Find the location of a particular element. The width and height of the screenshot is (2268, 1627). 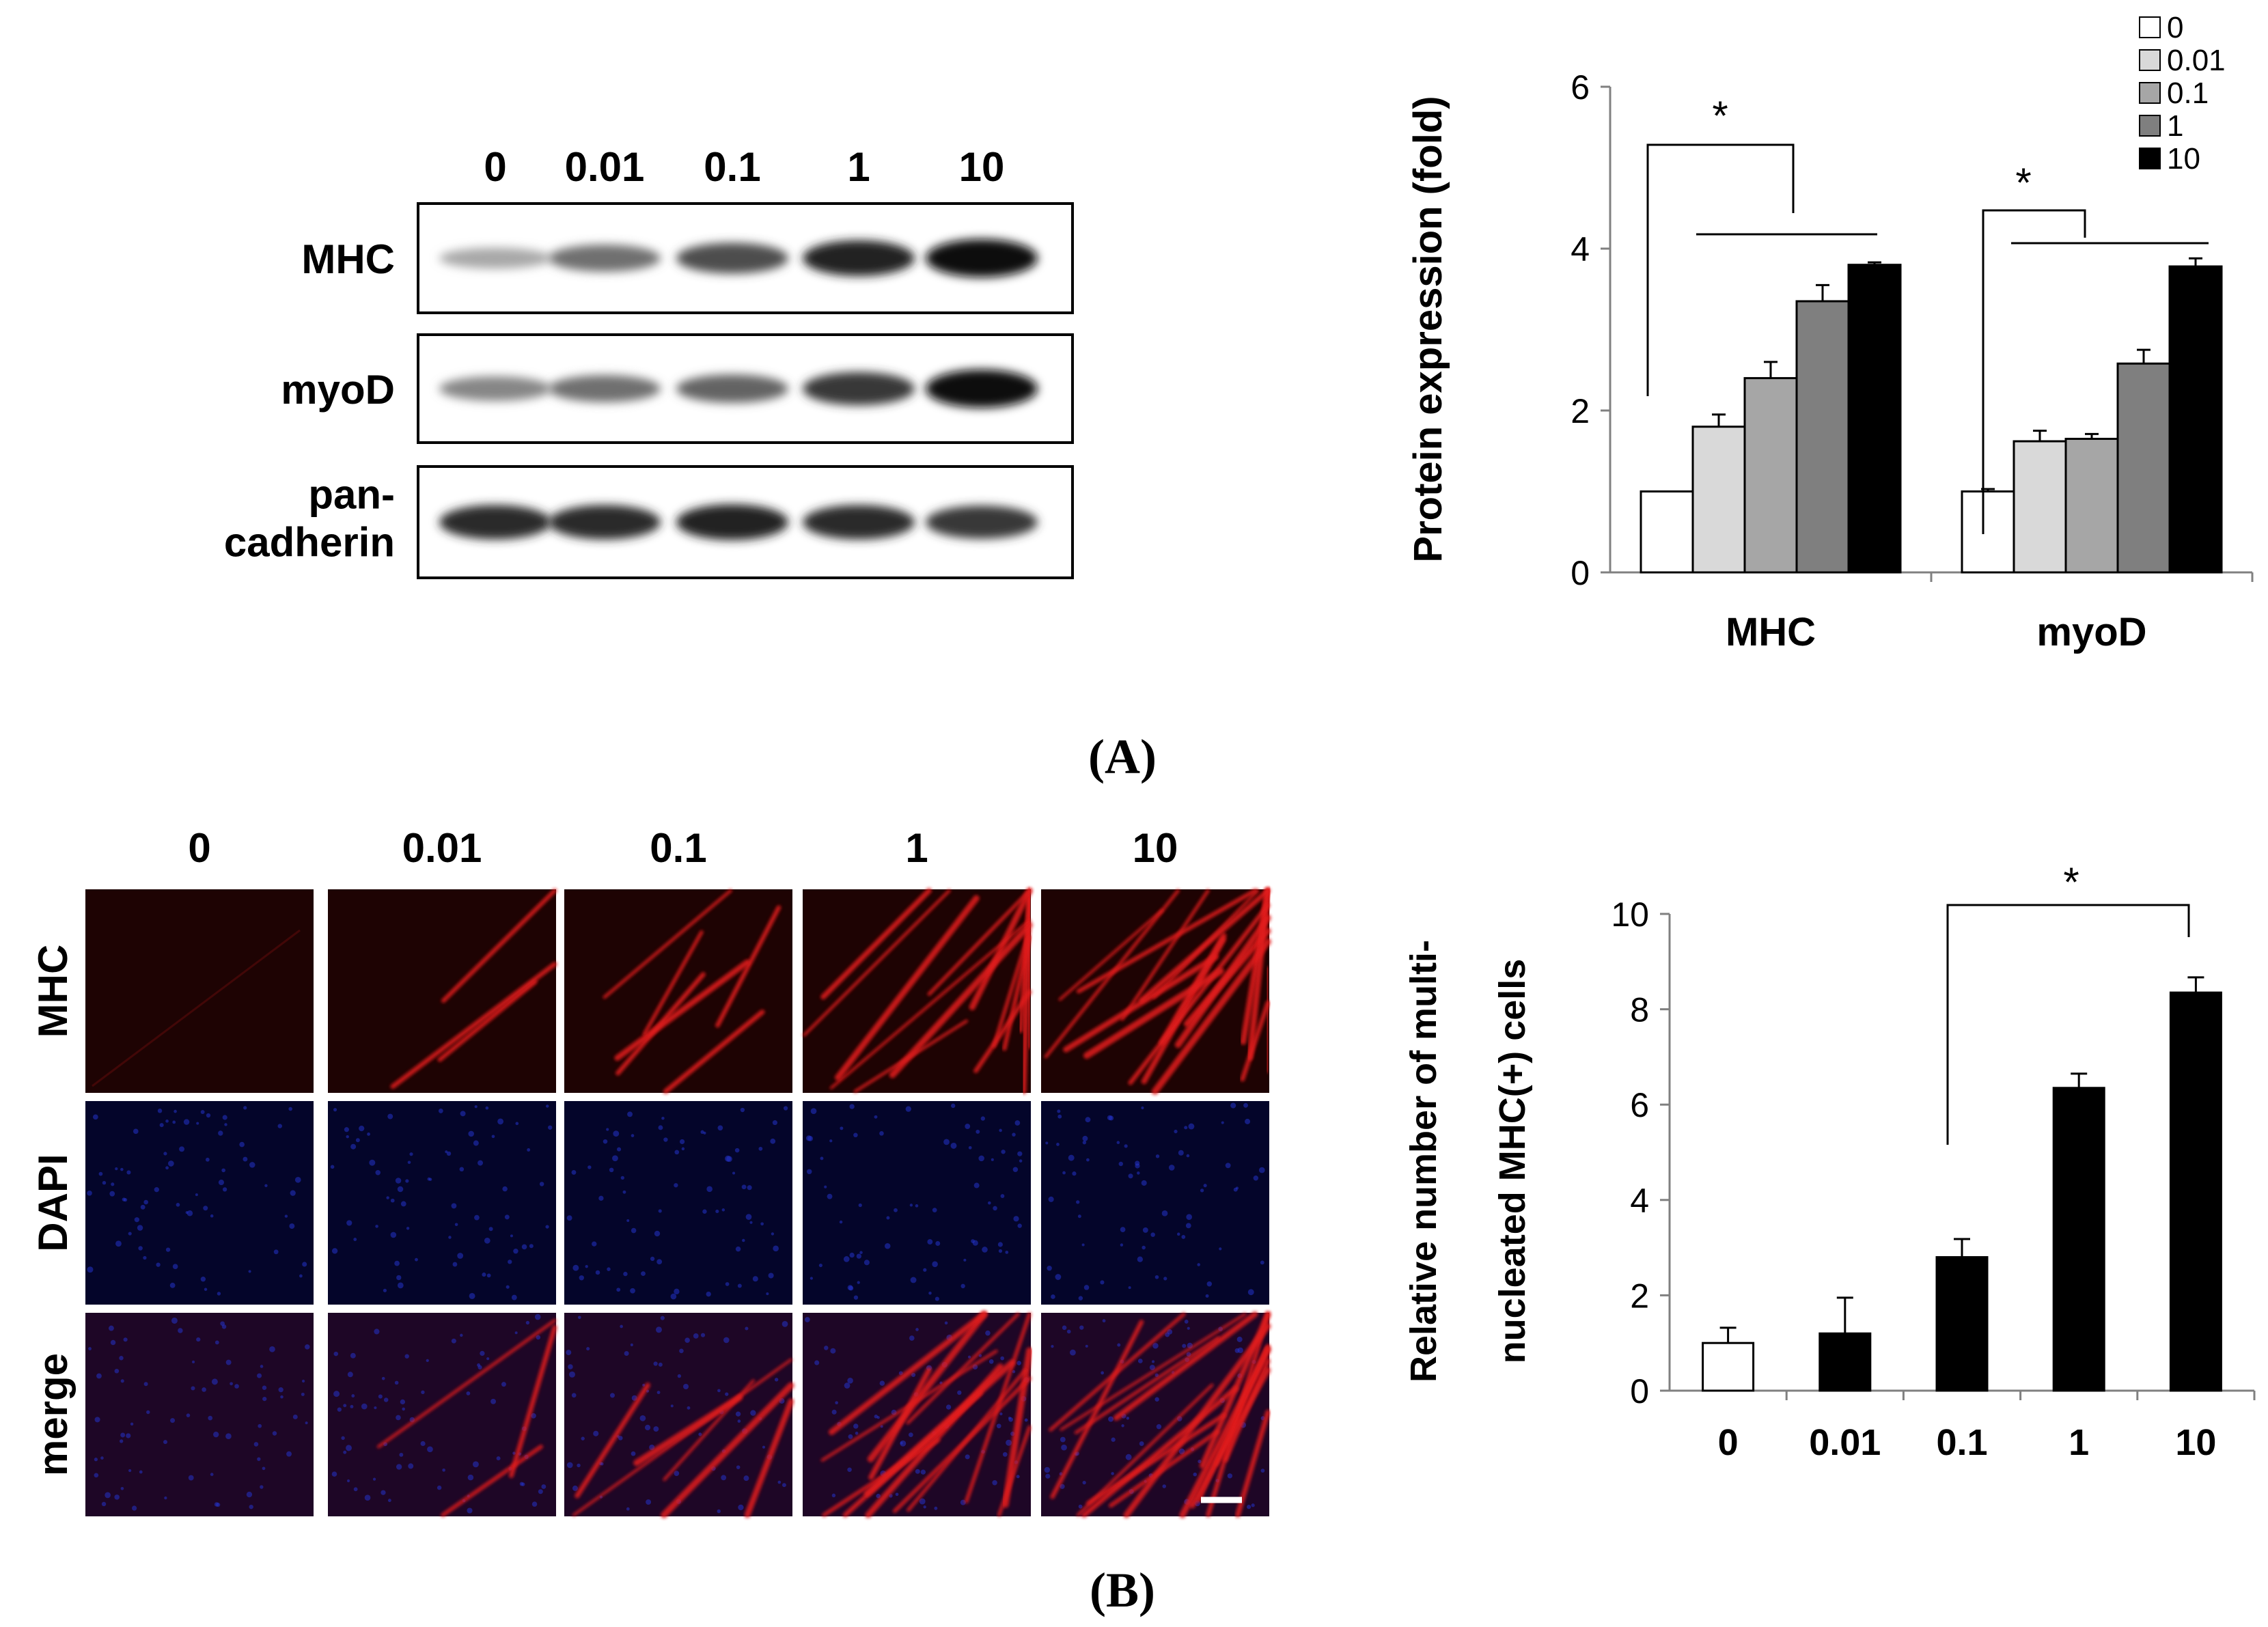

blot-row-label: cadherin is located at coordinates (309, 543).